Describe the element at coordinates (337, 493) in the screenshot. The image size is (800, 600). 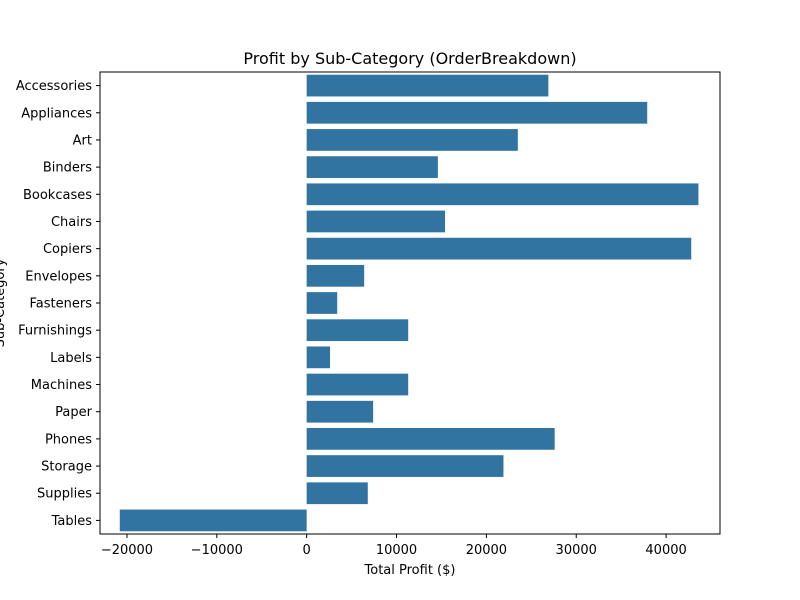
I see `bar-supplies` at that location.